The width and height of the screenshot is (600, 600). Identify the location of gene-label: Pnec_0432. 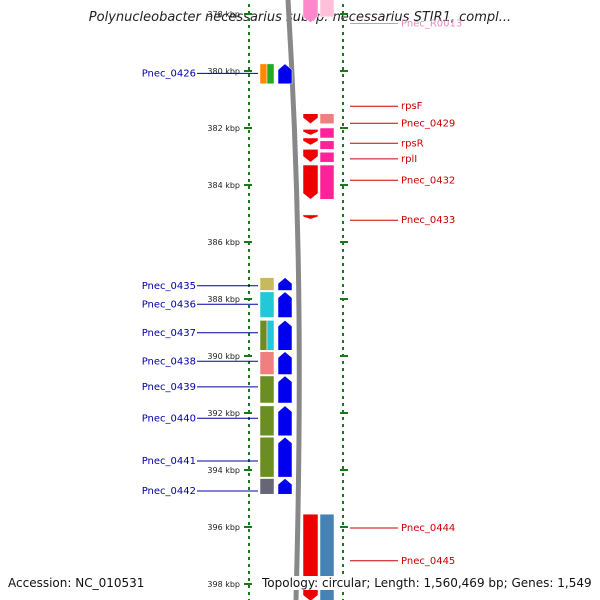
(428, 180).